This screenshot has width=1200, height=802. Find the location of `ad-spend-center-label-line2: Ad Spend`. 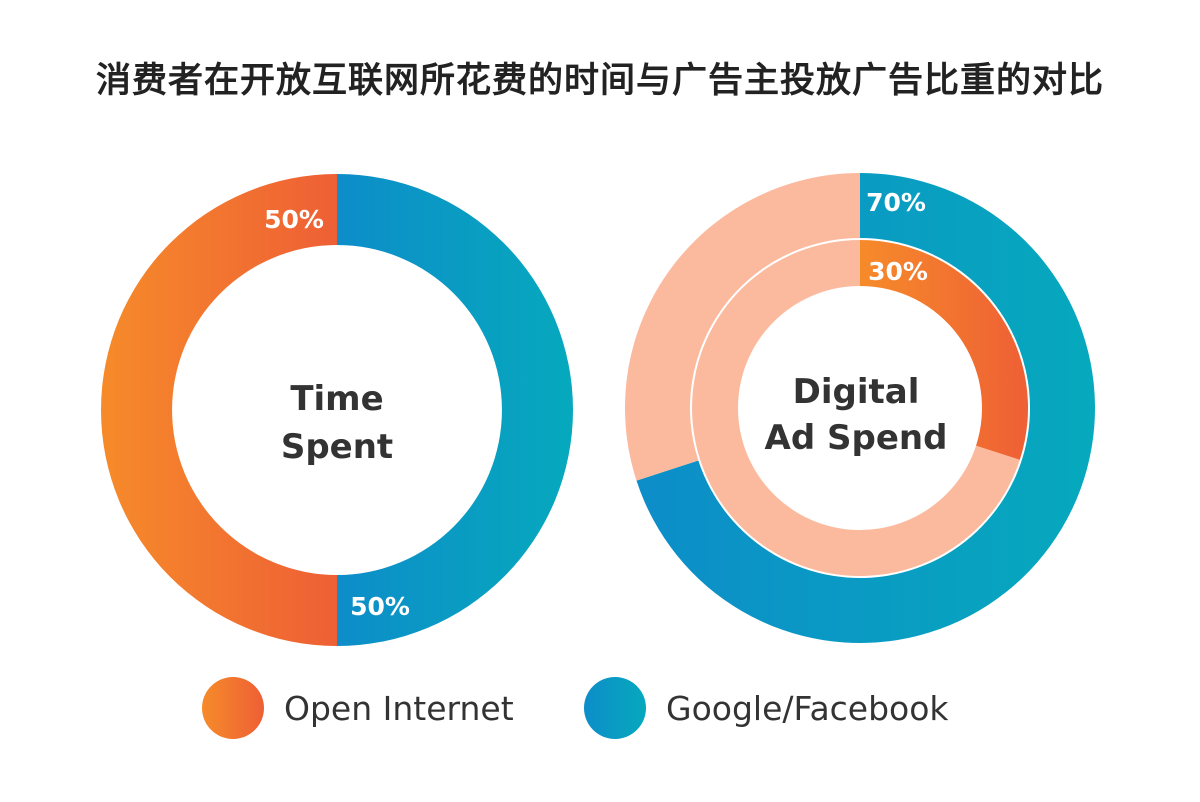

ad-spend-center-label-line2: Ad Spend is located at coordinates (856, 438).